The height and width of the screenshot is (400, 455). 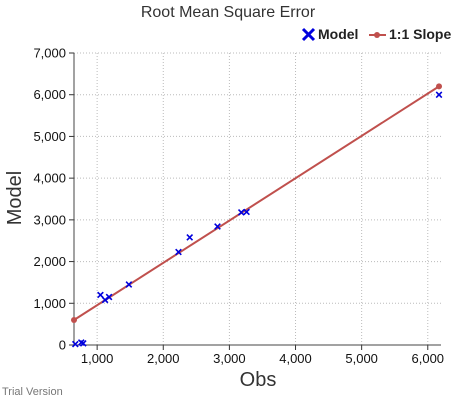 I want to click on legend-label-model: Model, so click(x=338, y=34).